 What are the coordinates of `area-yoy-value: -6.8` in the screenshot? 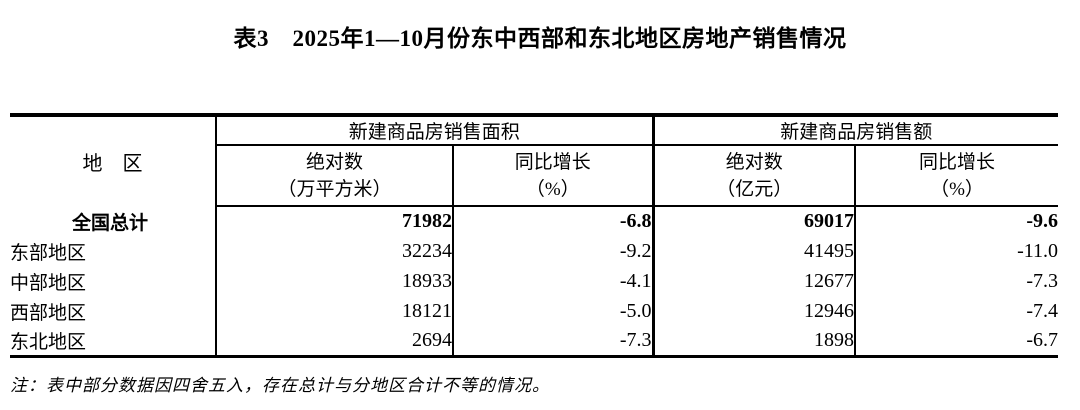 It's located at (554, 221).